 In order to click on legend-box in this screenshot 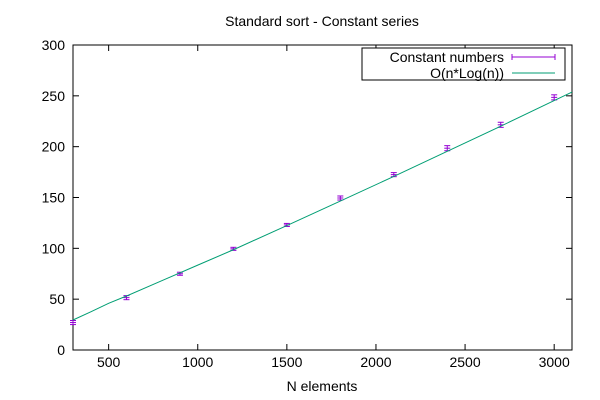, I will do `click(463, 64)`.